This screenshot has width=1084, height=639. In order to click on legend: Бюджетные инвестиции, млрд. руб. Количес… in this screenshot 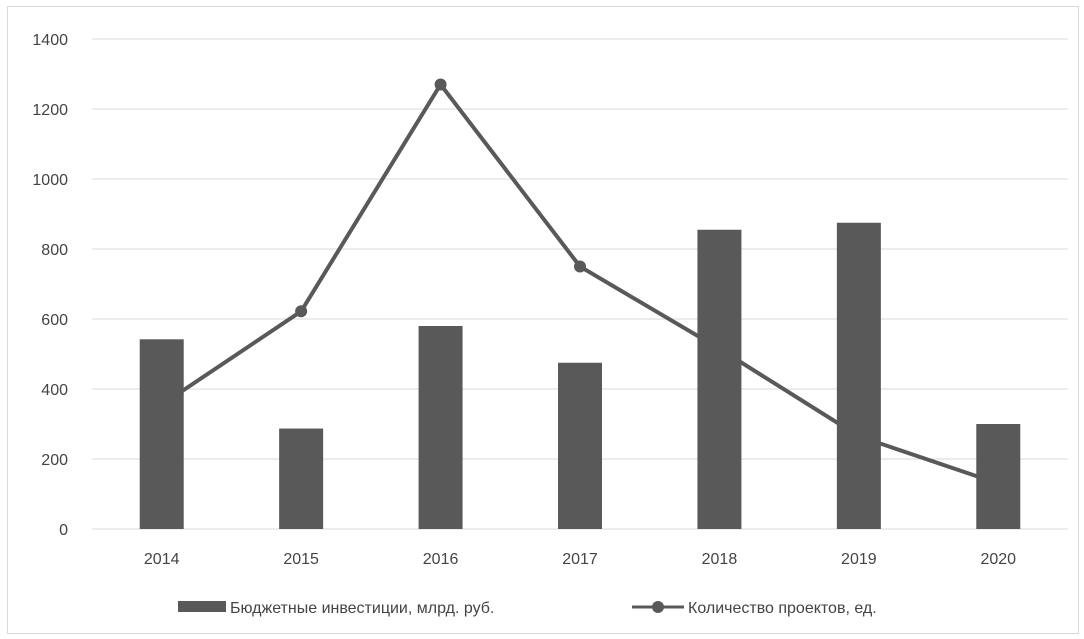, I will do `click(527, 608)`.